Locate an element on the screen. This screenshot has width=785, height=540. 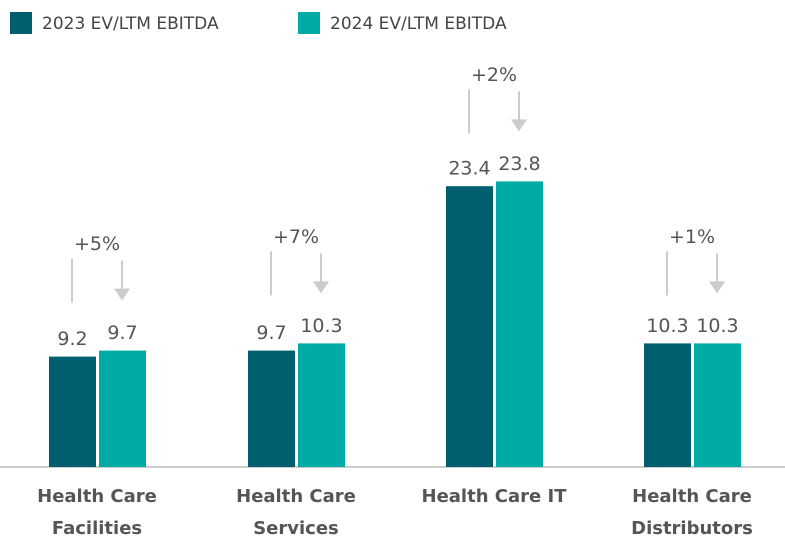
x-tick-label: Facilities is located at coordinates (97, 528).